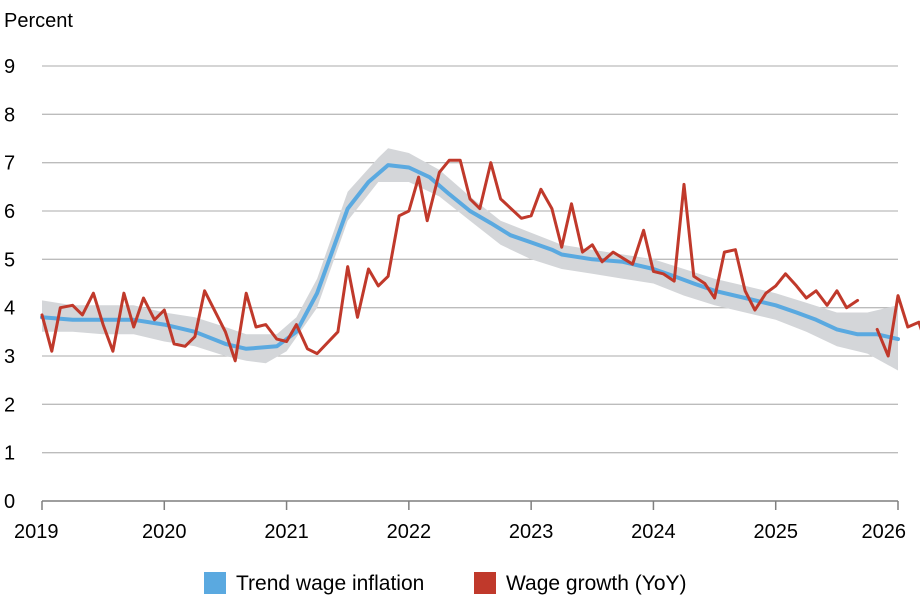 Image resolution: width=920 pixels, height=600 pixels. What do you see at coordinates (460, 521) in the screenshot?
I see `x-axis: 2019 2020 2021 2022 2023 2024 2025 2026` at bounding box center [460, 521].